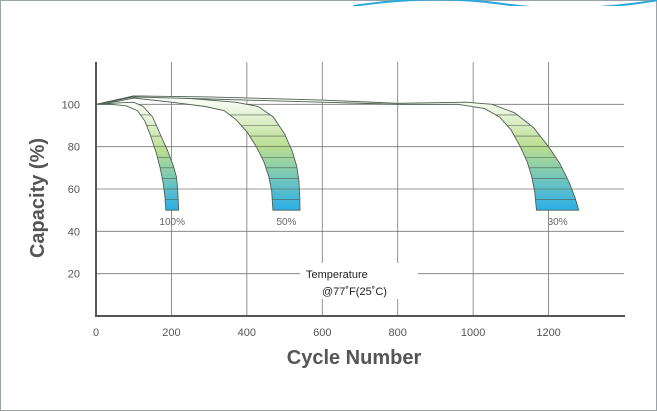 The height and width of the screenshot is (411, 657). I want to click on series-50pct-label: 50%, so click(286, 222).